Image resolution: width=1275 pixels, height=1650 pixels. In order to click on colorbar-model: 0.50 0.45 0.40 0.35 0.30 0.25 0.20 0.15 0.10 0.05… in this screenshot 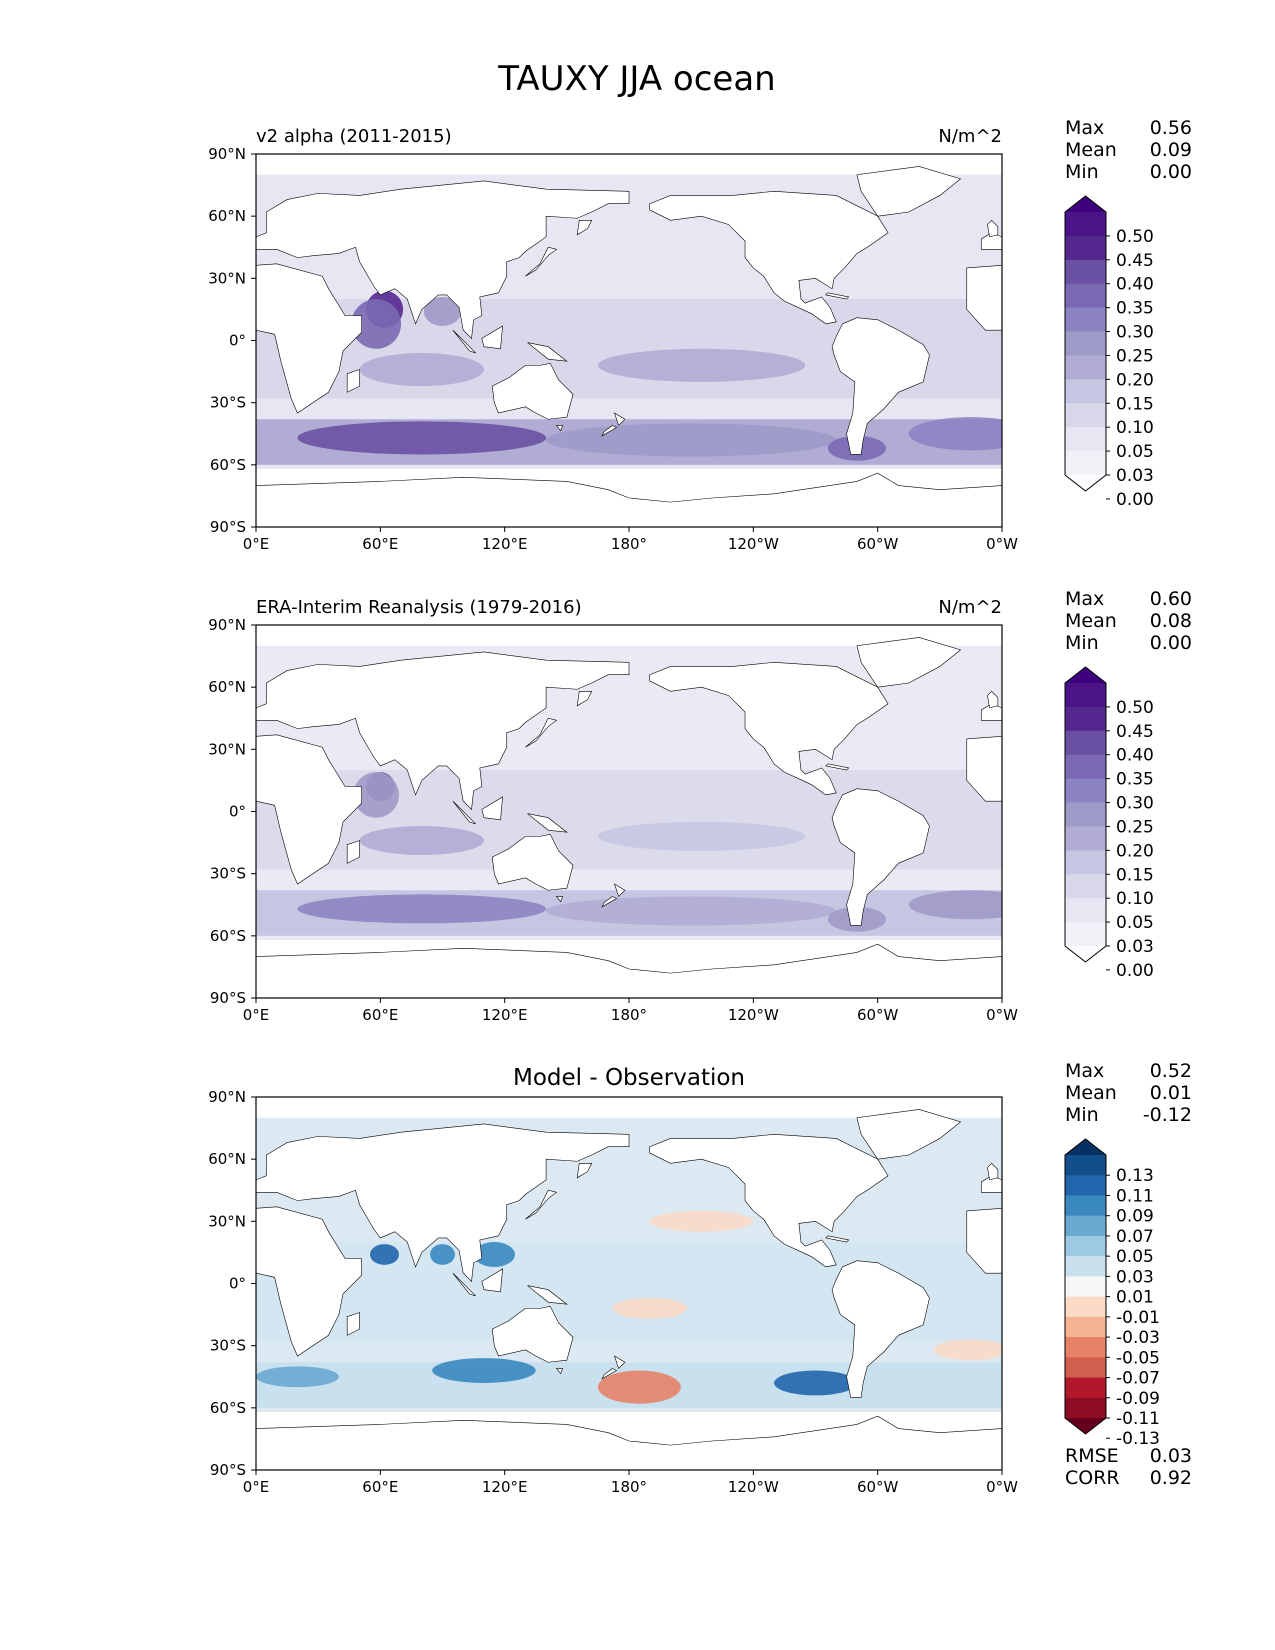, I will do `click(1109, 352)`.